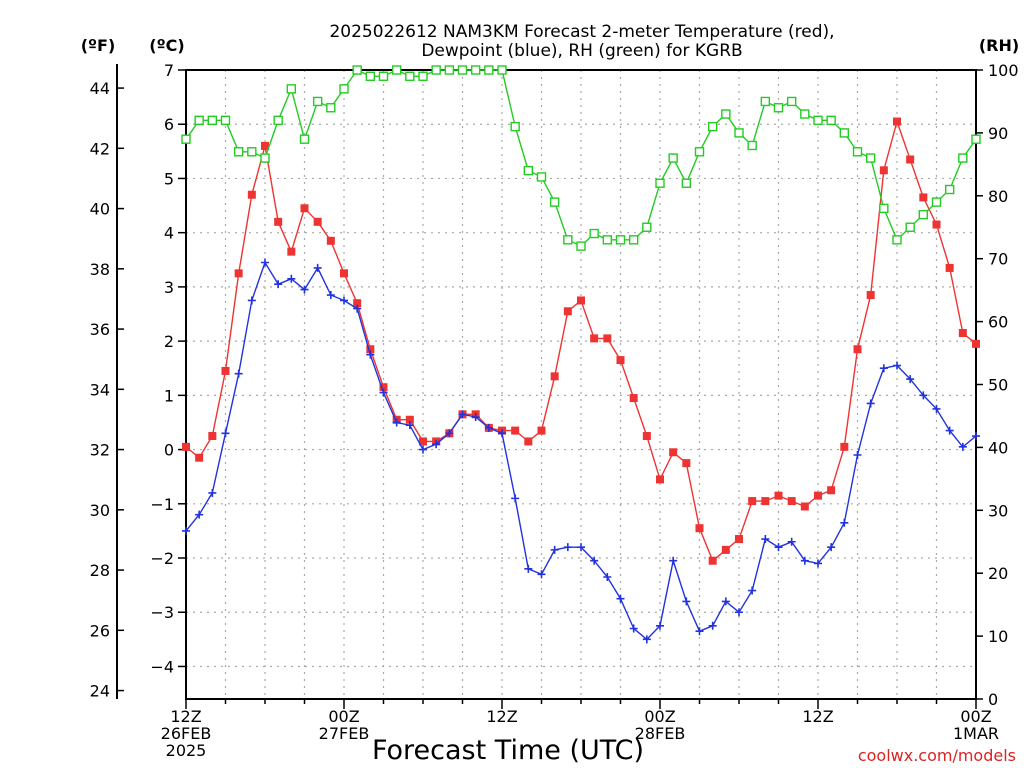 Image resolution: width=1024 pixels, height=768 pixels. I want to click on rh-tick-label: 50, so click(998, 385).